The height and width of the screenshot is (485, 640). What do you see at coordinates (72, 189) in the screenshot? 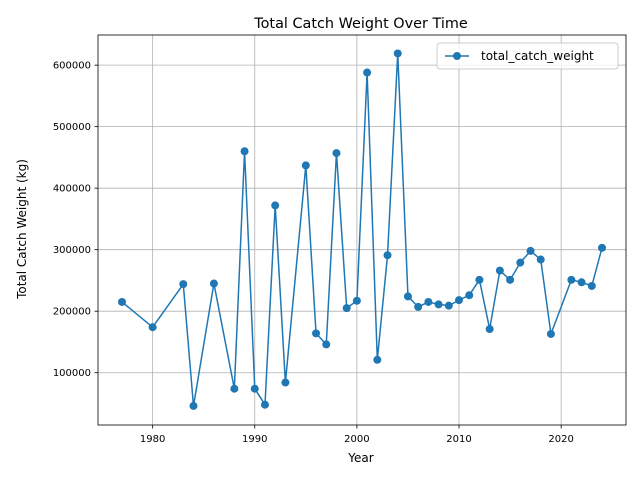
I see `y-tick-label: 400000` at bounding box center [72, 189].